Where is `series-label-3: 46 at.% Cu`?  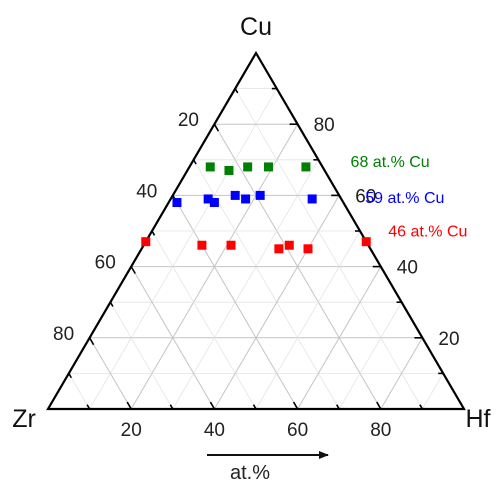
series-label-3: 46 at.% Cu is located at coordinates (427, 232).